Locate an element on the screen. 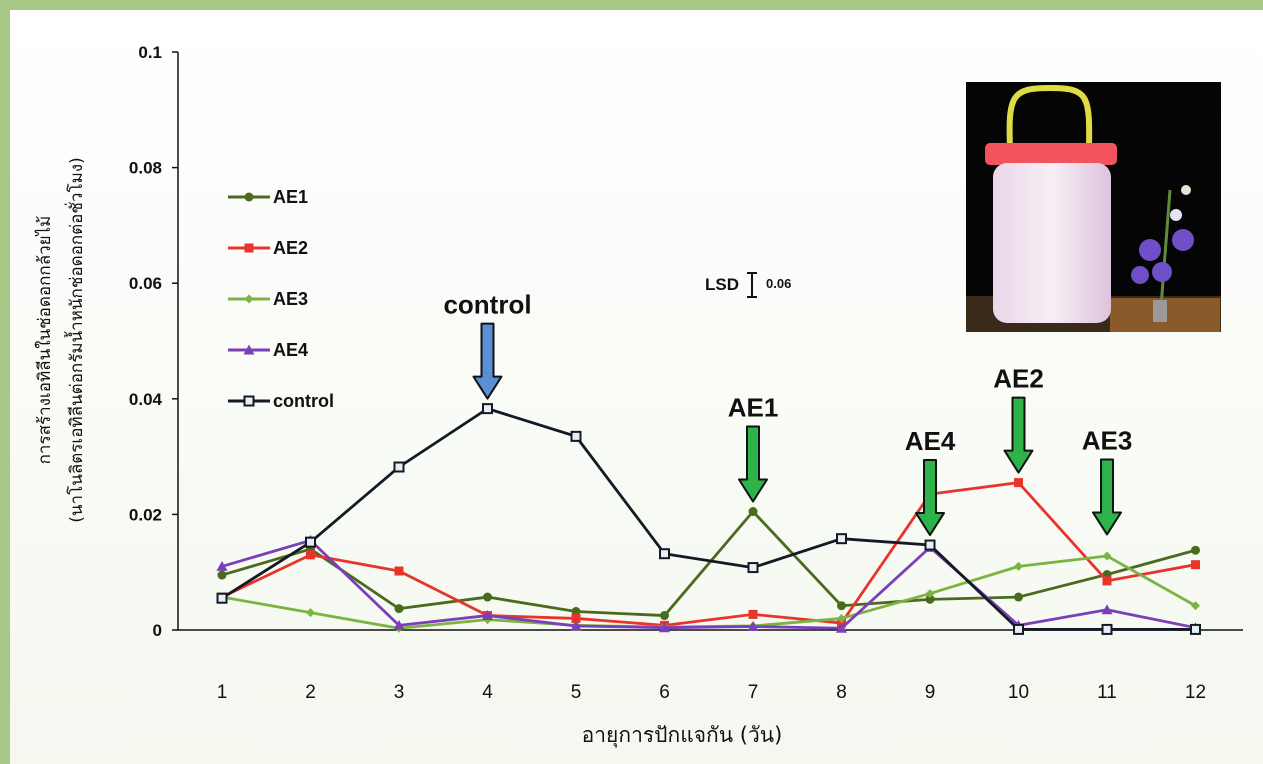  annotation-ae2: AE2 is located at coordinates (1018, 419).